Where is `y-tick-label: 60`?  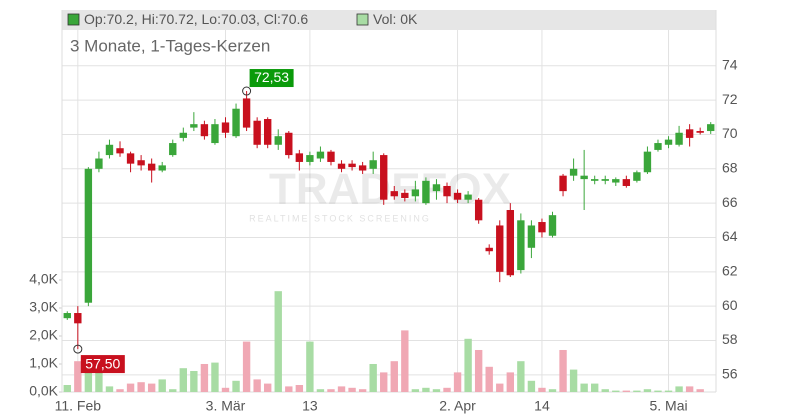
y-tick-label: 60 is located at coordinates (730, 305).